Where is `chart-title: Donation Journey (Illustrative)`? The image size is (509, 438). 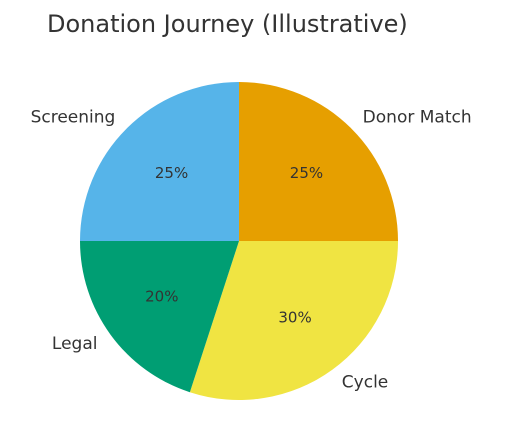 chart-title: Donation Journey (Illustrative) is located at coordinates (227, 24).